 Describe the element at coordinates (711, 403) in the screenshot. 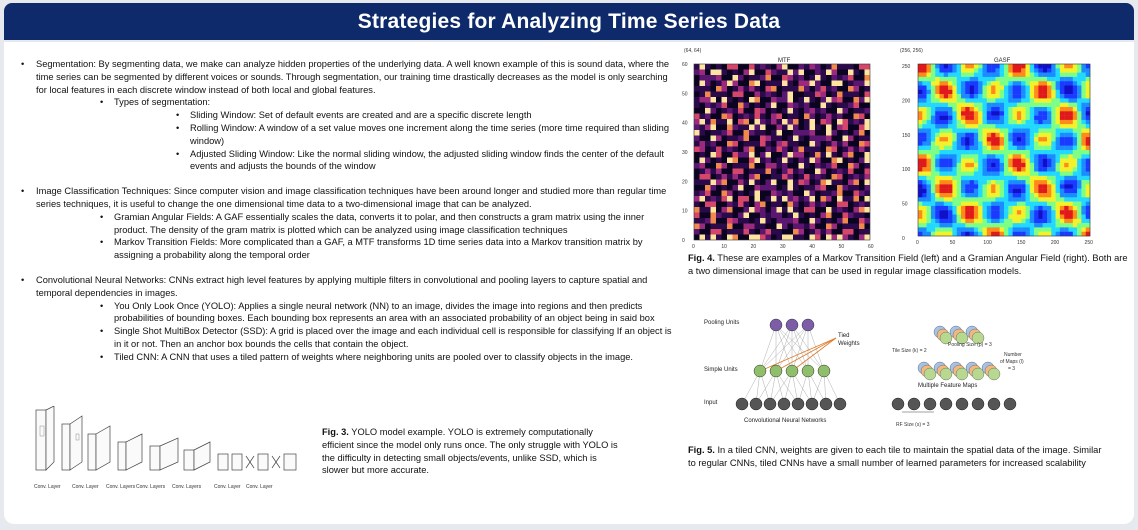

I see `input-label: Input` at that location.